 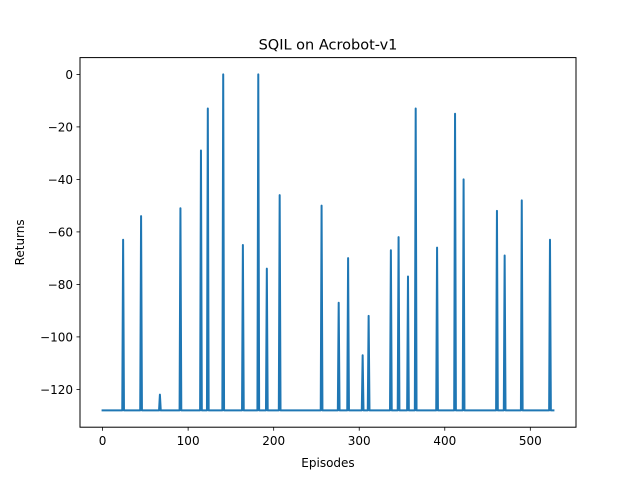 I want to click on x-tick-label: 400, so click(x=444, y=441).